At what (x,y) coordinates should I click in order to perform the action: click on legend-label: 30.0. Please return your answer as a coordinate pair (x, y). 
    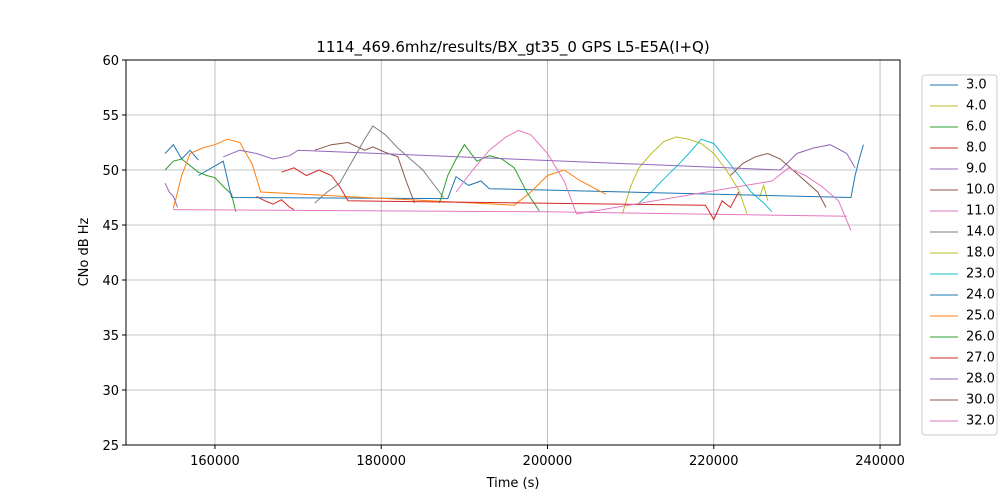
    Looking at the image, I should click on (980, 400).